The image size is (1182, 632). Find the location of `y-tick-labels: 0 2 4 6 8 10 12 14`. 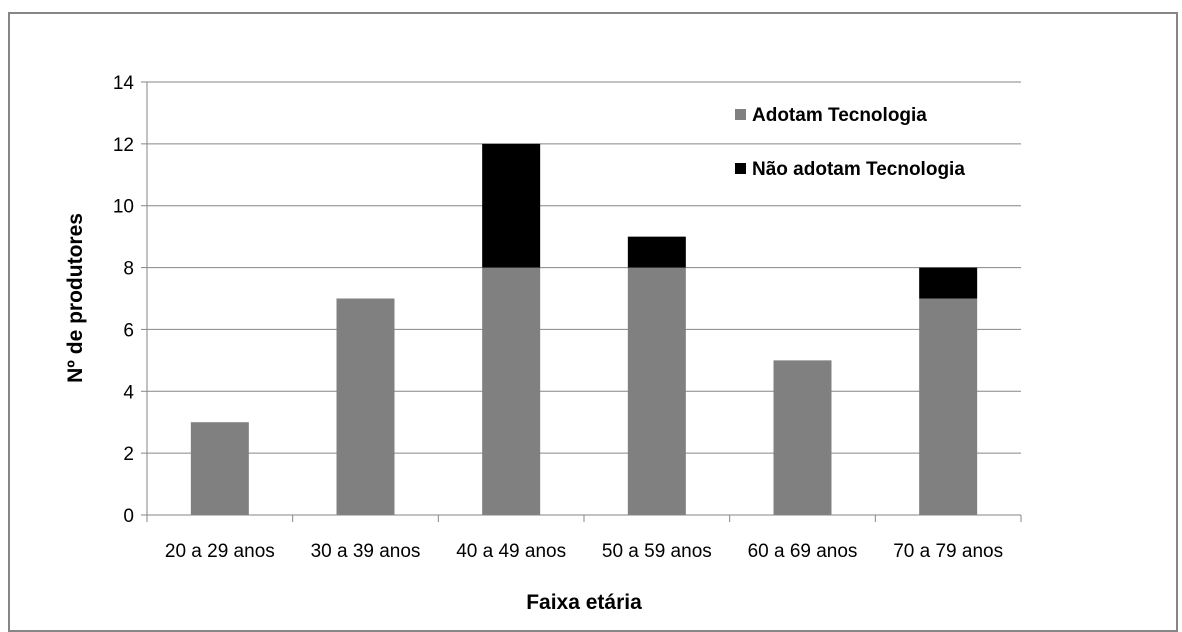

y-tick-labels: 0 2 4 6 8 10 12 14 is located at coordinates (124, 300).